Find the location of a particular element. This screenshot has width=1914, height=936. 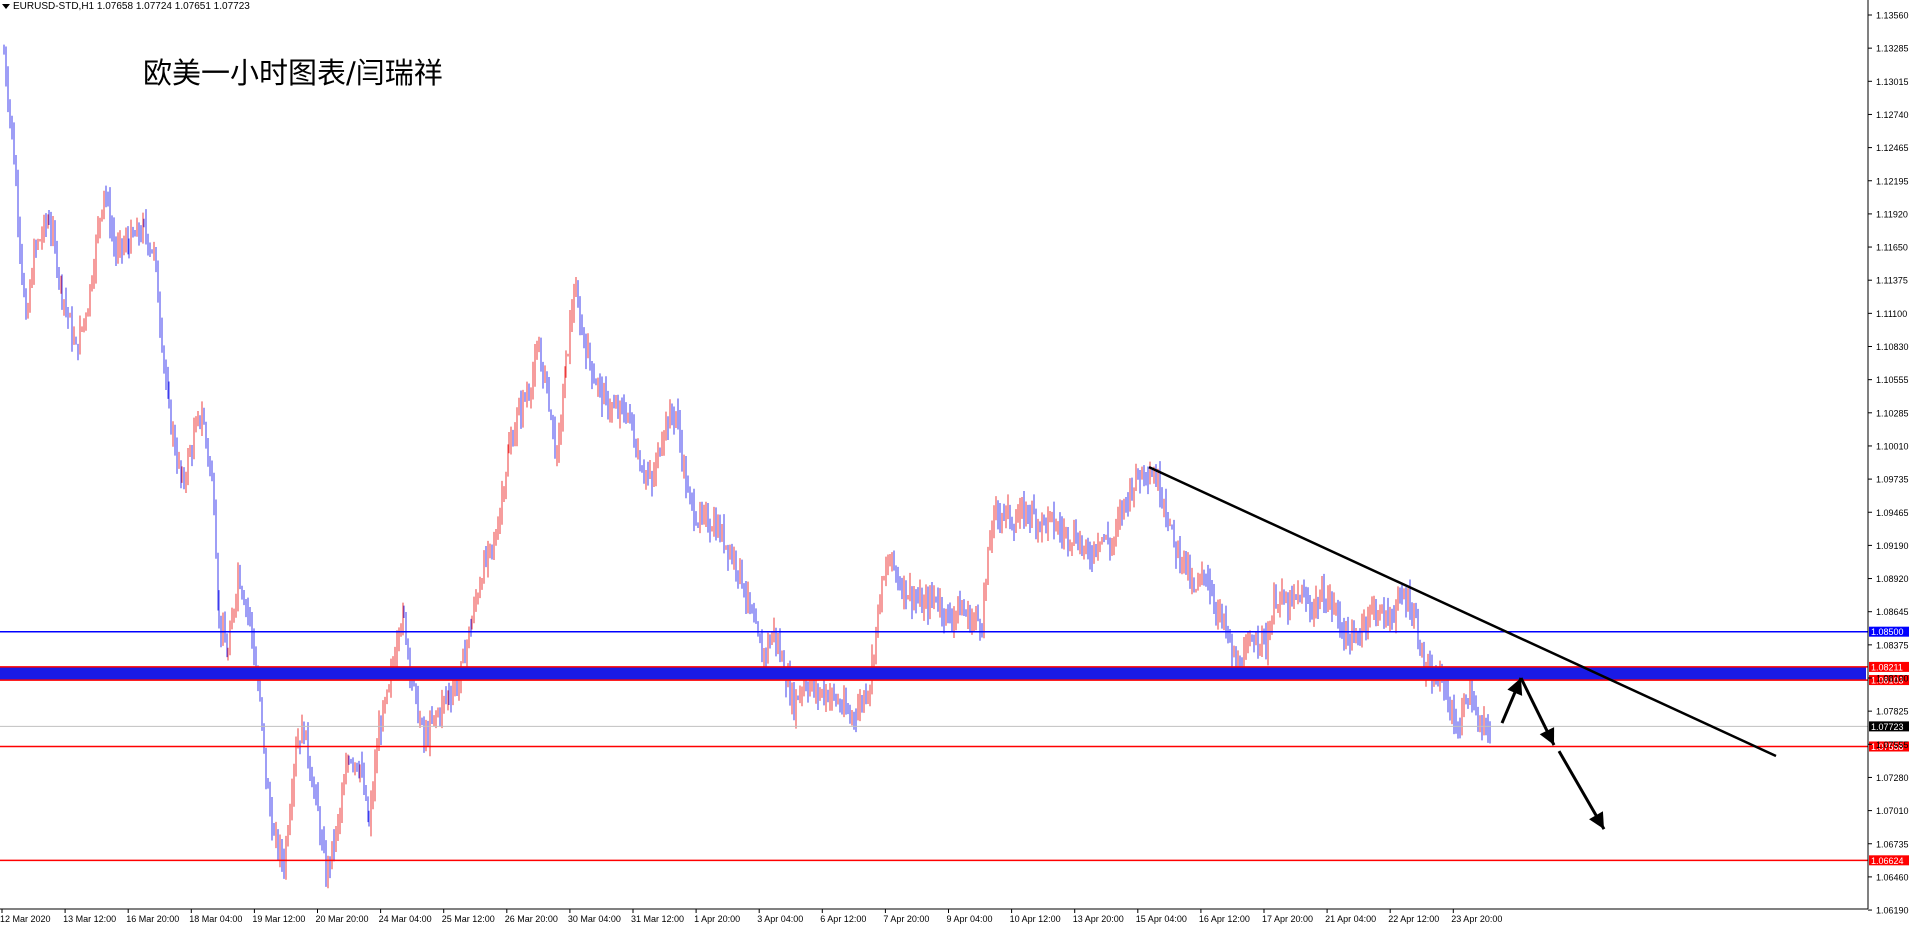

y-tick-label: 1.07280 is located at coordinates (1892, 778).